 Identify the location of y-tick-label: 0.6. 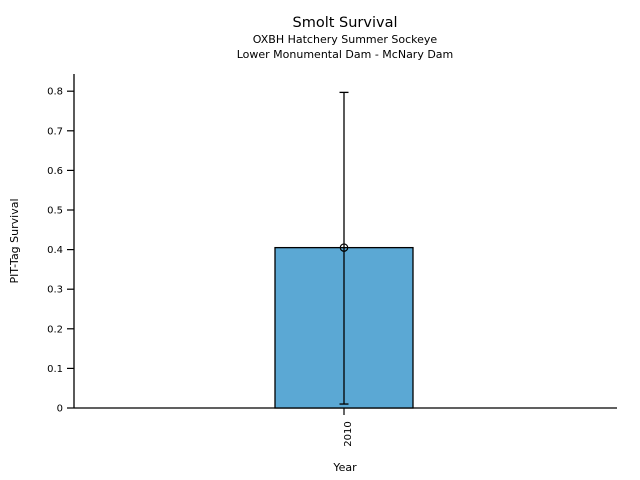
(55, 171).